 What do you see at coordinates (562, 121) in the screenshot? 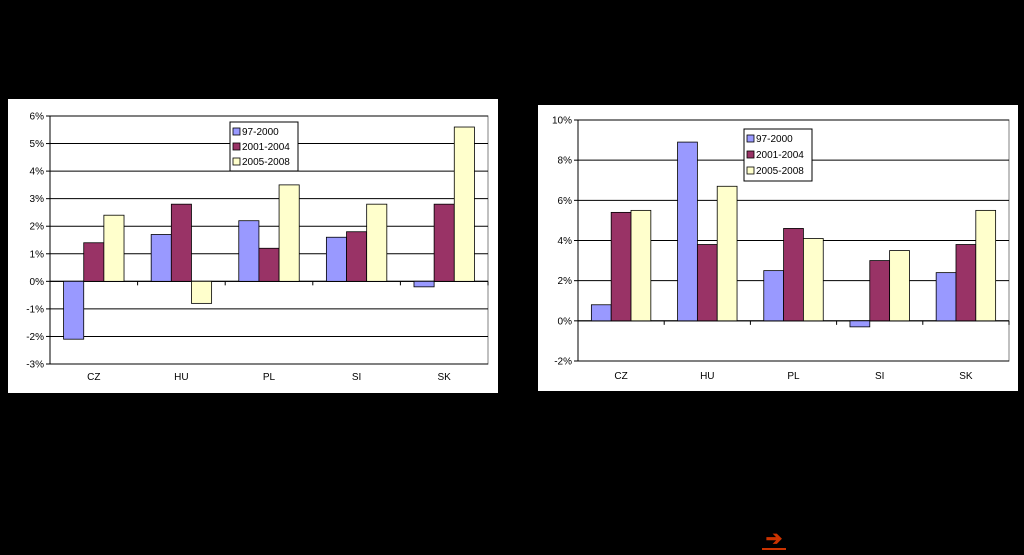
I see `y-tick-label: 10%` at bounding box center [562, 121].